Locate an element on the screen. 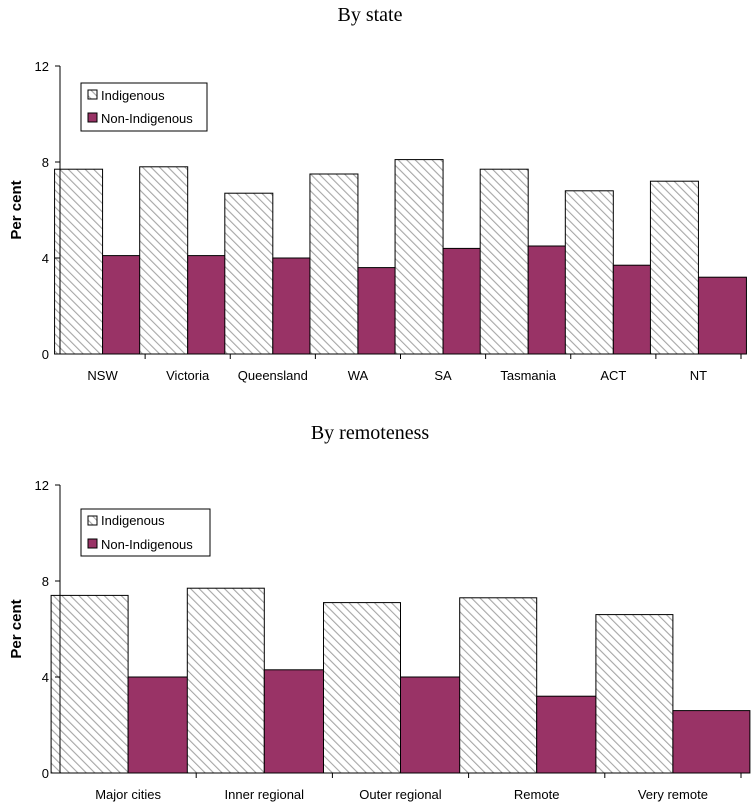 The height and width of the screenshot is (806, 754). x-tick-label: Outer regional is located at coordinates (400, 794).